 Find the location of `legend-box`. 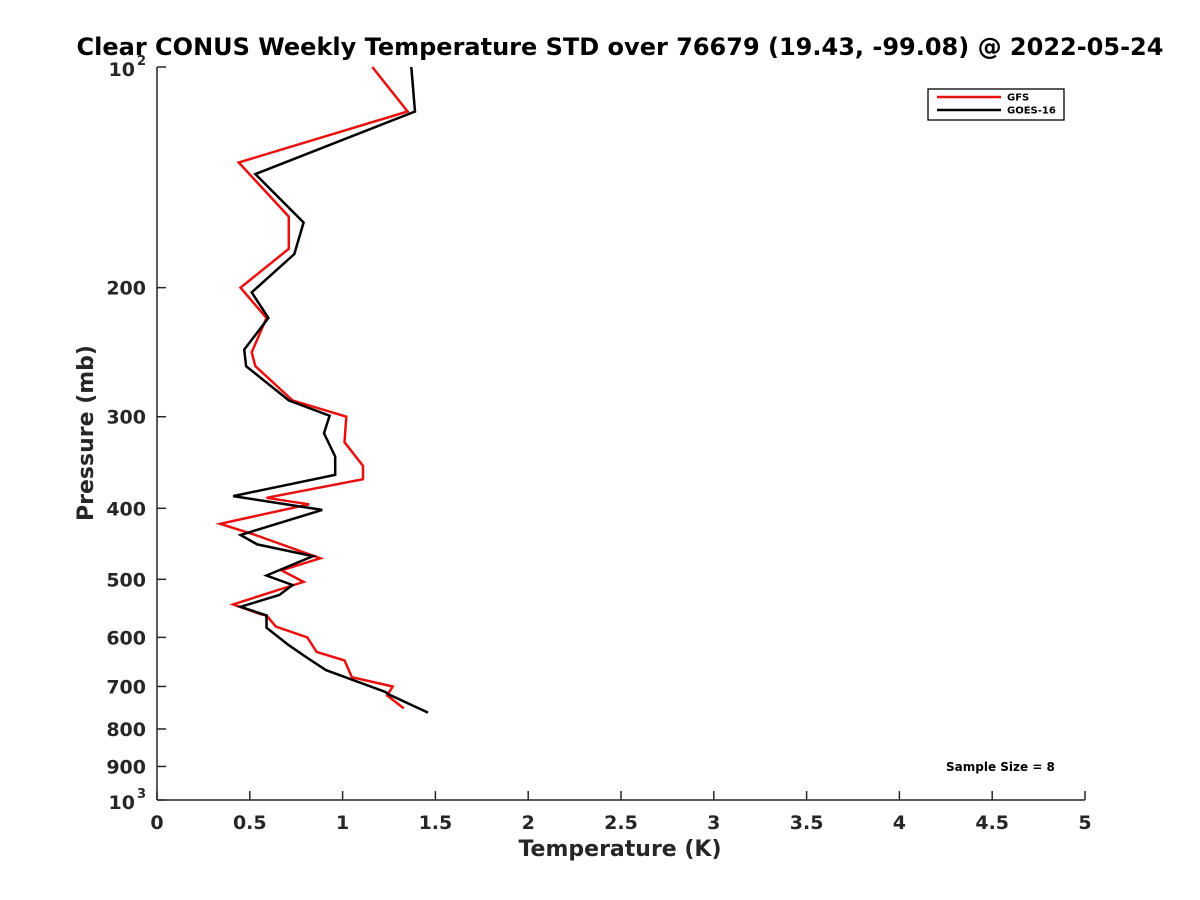

legend-box is located at coordinates (996, 104).